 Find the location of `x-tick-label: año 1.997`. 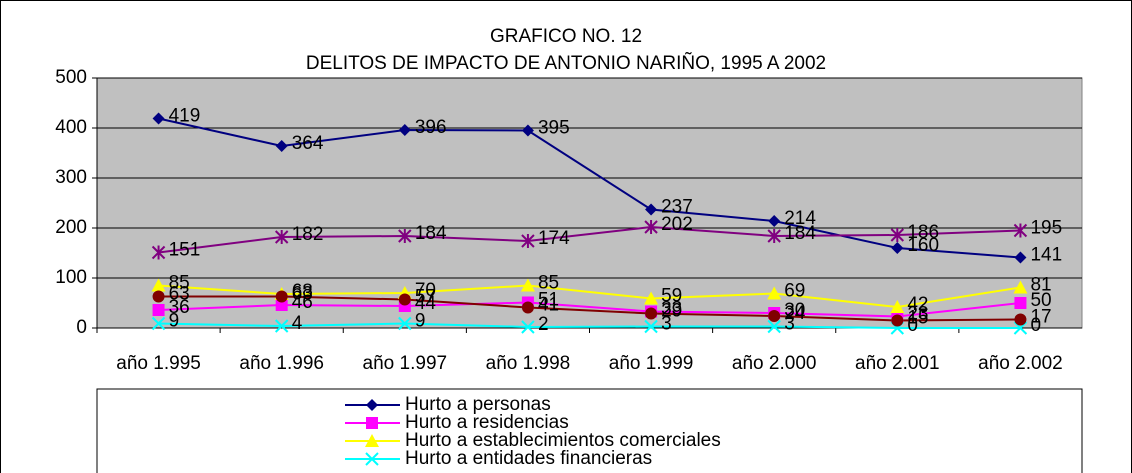

x-tick-label: año 1.997 is located at coordinates (405, 363).